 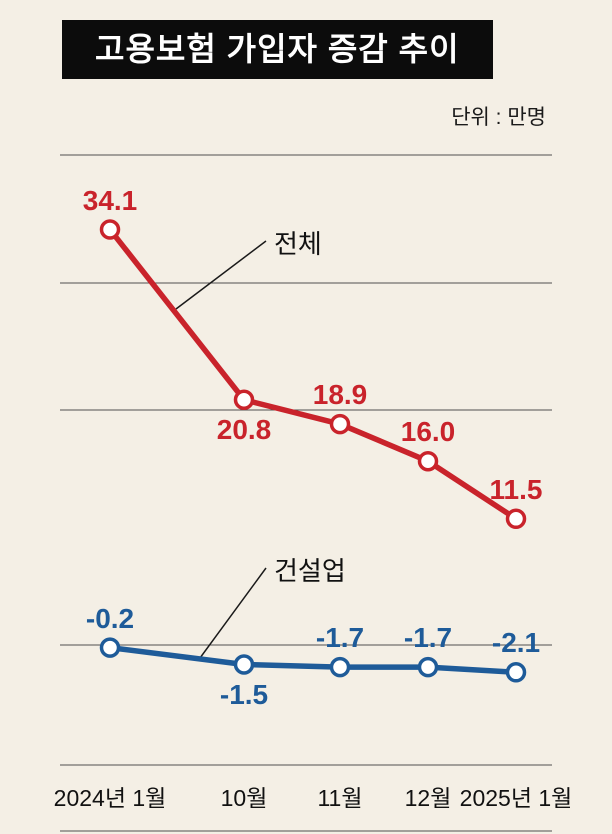 I want to click on pointer-line-construction, so click(x=233, y=613).